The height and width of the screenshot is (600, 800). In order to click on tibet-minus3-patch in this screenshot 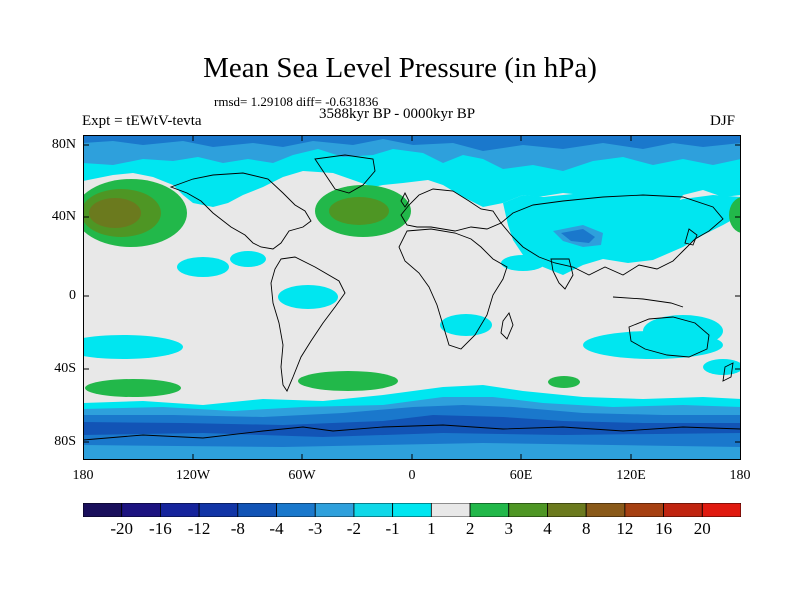, I will do `click(578, 236)`.